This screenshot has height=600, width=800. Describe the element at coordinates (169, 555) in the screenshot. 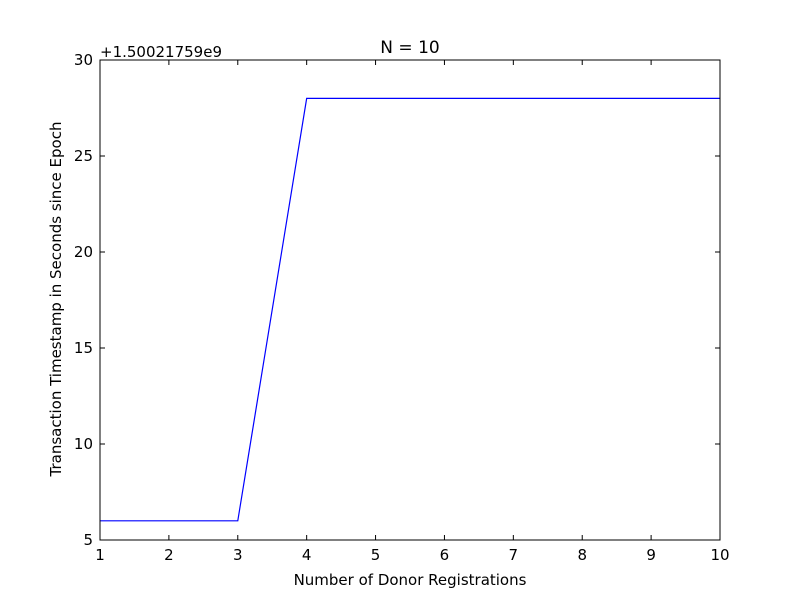

I see `x-tick-label: 2` at that location.